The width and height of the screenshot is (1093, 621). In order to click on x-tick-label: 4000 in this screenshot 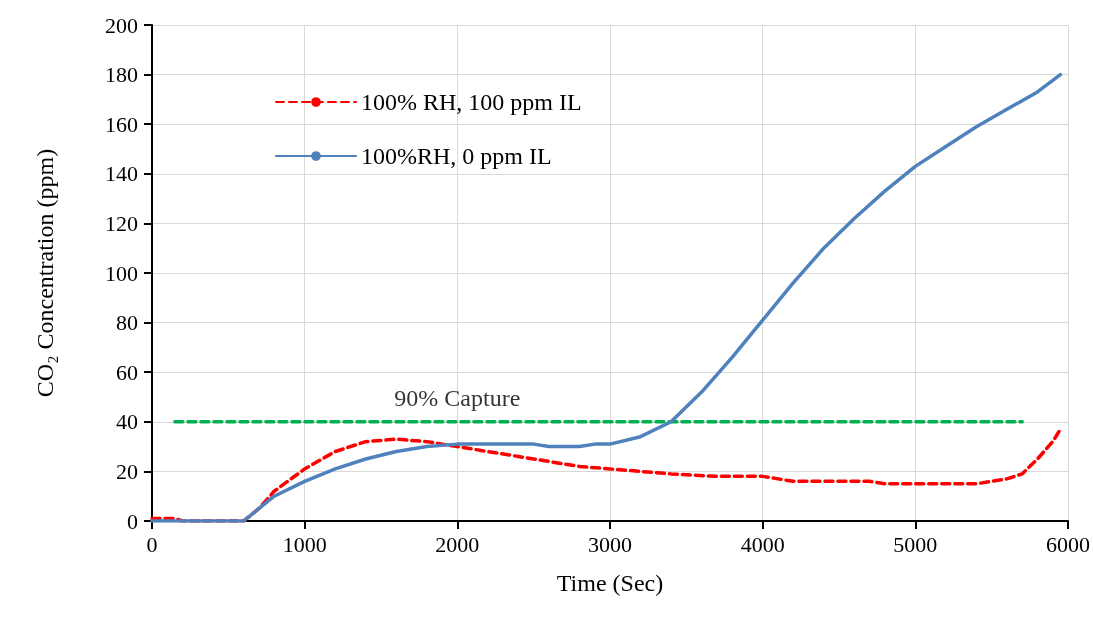, I will do `click(762, 544)`.